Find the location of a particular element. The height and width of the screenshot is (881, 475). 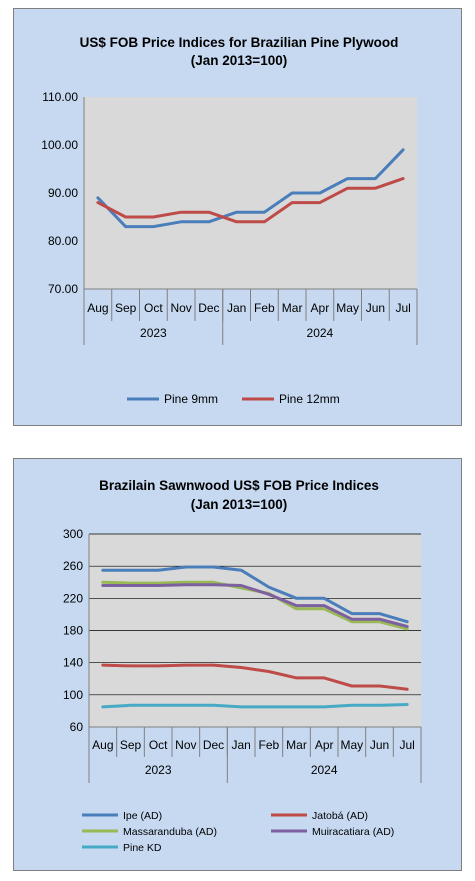

y-tick-label: 100.00 is located at coordinates (59, 145).